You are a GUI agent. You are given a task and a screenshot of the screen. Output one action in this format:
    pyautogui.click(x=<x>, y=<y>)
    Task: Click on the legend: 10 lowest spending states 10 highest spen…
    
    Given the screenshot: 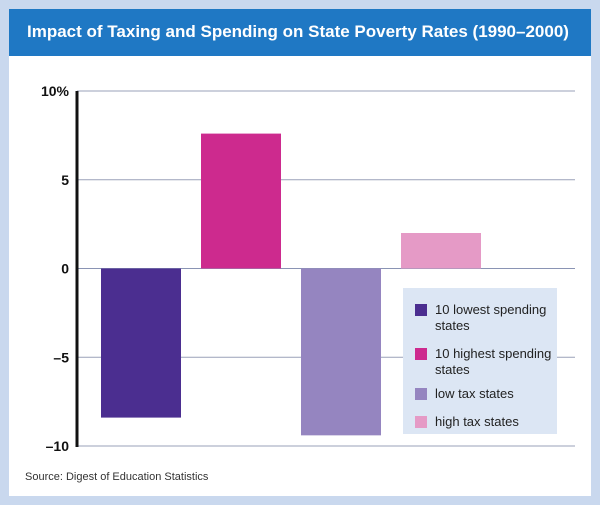 What is the action you would take?
    pyautogui.click(x=480, y=361)
    